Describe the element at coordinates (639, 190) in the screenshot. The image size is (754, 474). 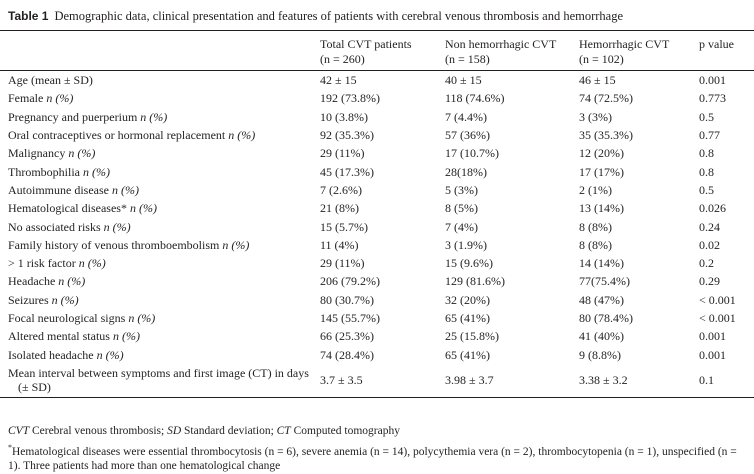
I see `table-cell: 2 (1%)` at that location.